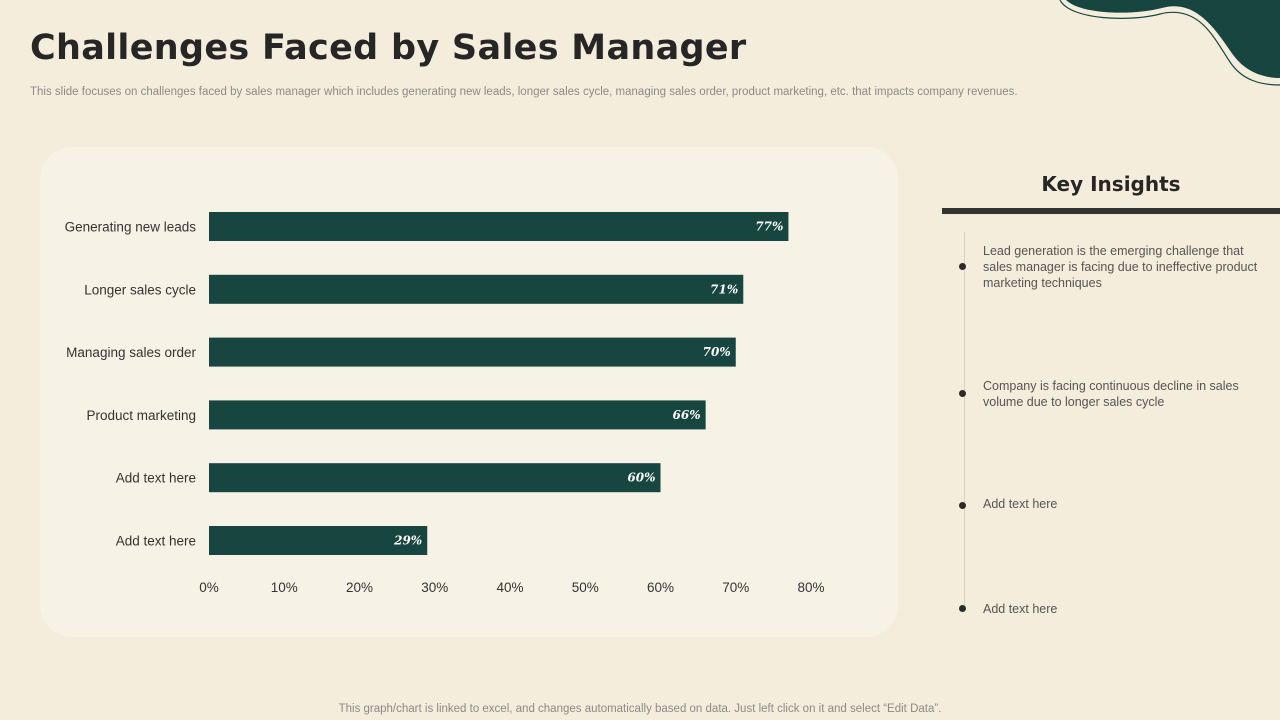  Describe the element at coordinates (1169, 43) in the screenshot. I see `decorative-corner-shape` at that location.